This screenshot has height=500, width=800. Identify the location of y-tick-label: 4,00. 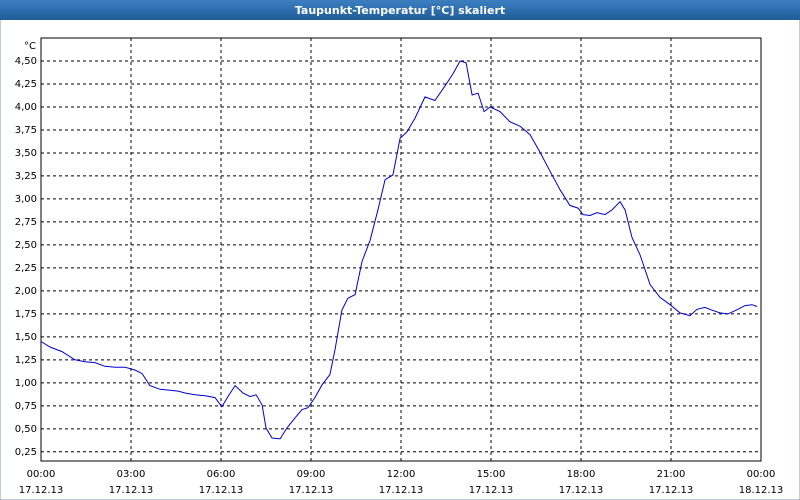
(26, 107).